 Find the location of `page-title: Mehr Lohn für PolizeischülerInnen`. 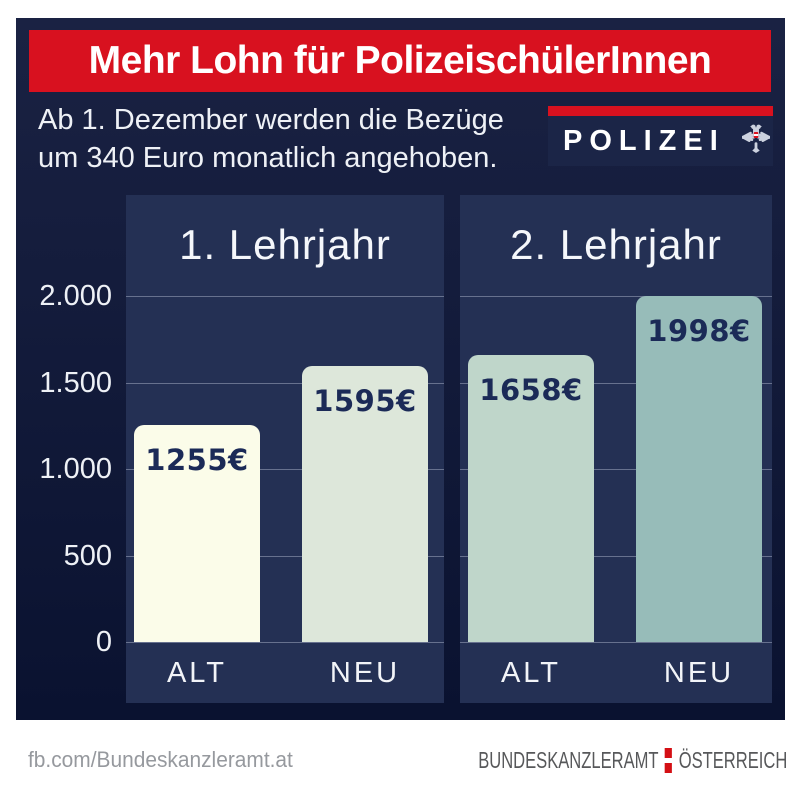

page-title: Mehr Lohn für PolizeischülerInnen is located at coordinates (400, 60).